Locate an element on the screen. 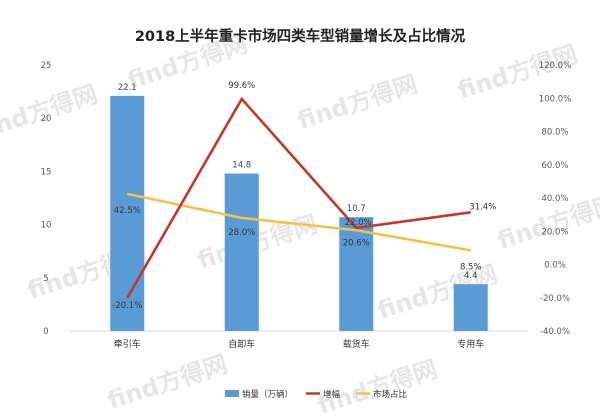 This screenshot has height=418, width=600. bar-value-label: 22.1 is located at coordinates (127, 88).